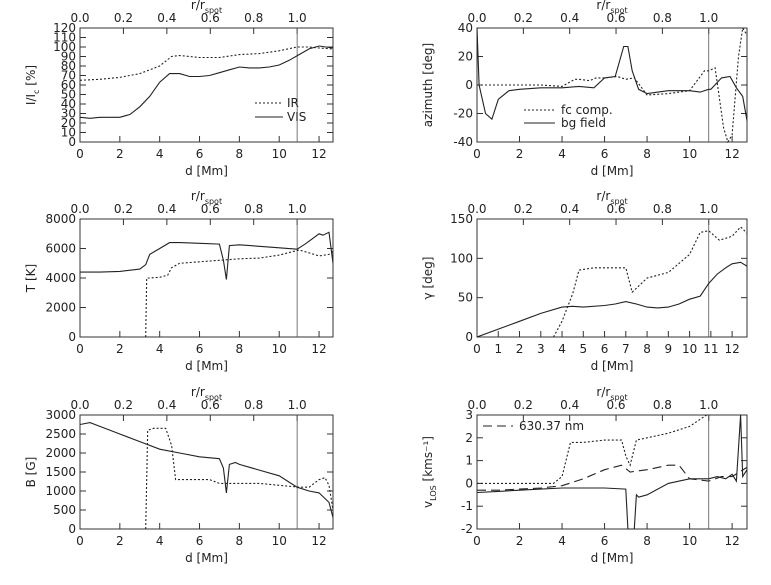 This screenshot has width=771, height=585. Describe the element at coordinates (541, 349) in the screenshot. I see `x-tick-label: 3` at that location.